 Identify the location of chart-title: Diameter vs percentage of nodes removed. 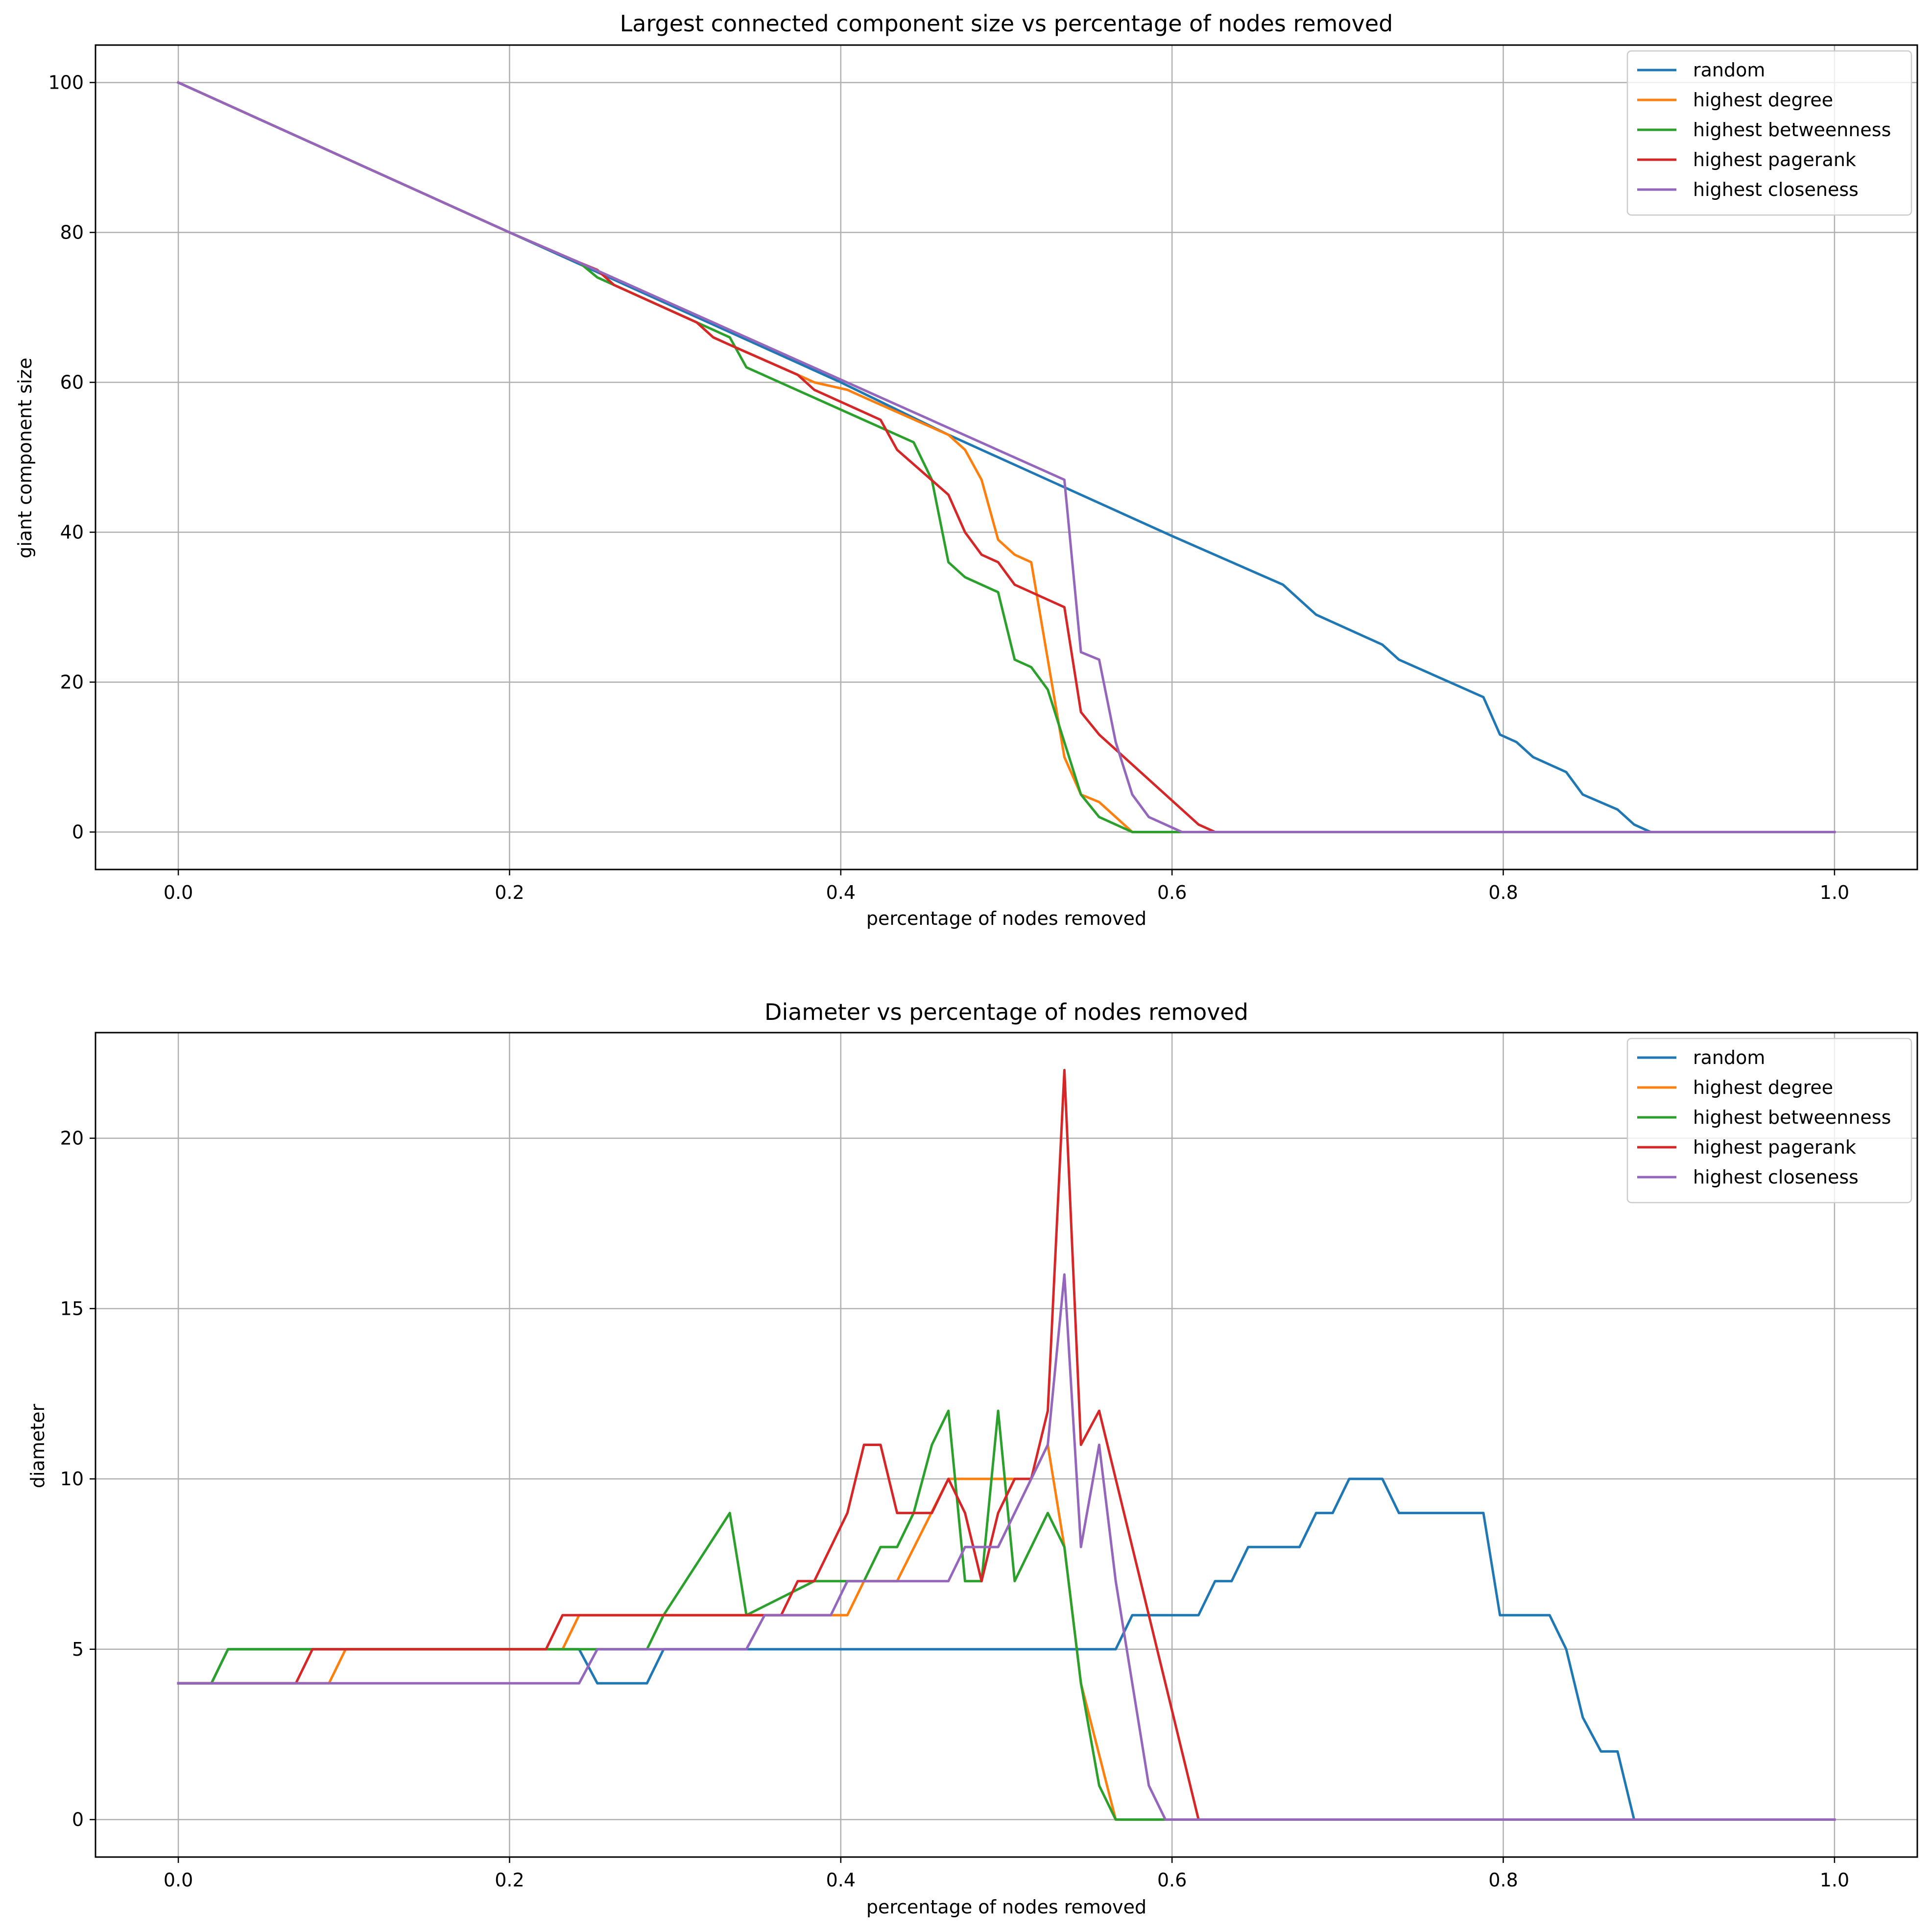
(1006, 1012).